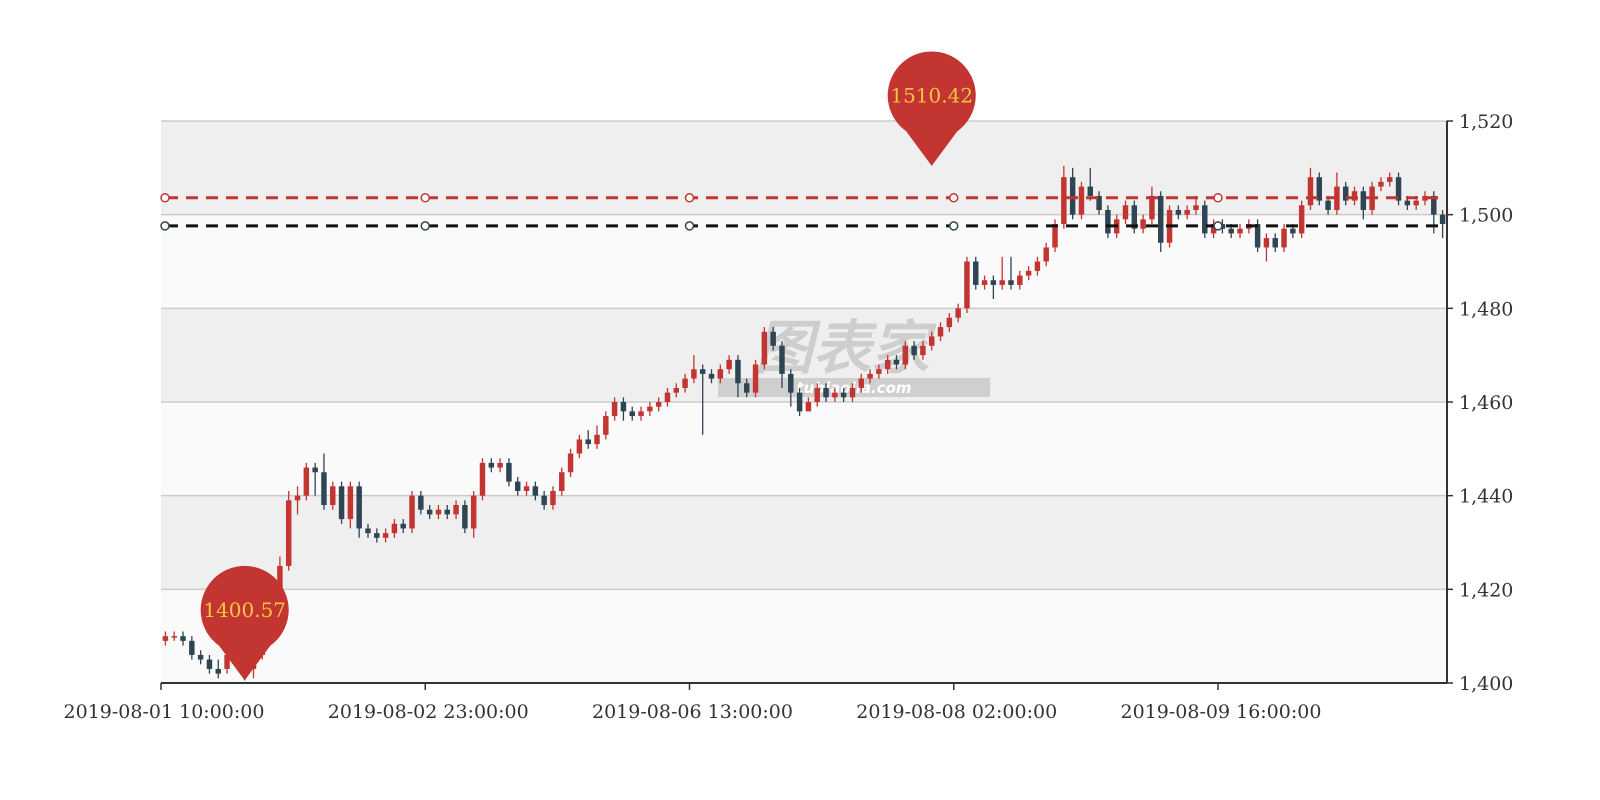 This screenshot has width=1600, height=800. Describe the element at coordinates (804, 542) in the screenshot. I see `band` at that location.